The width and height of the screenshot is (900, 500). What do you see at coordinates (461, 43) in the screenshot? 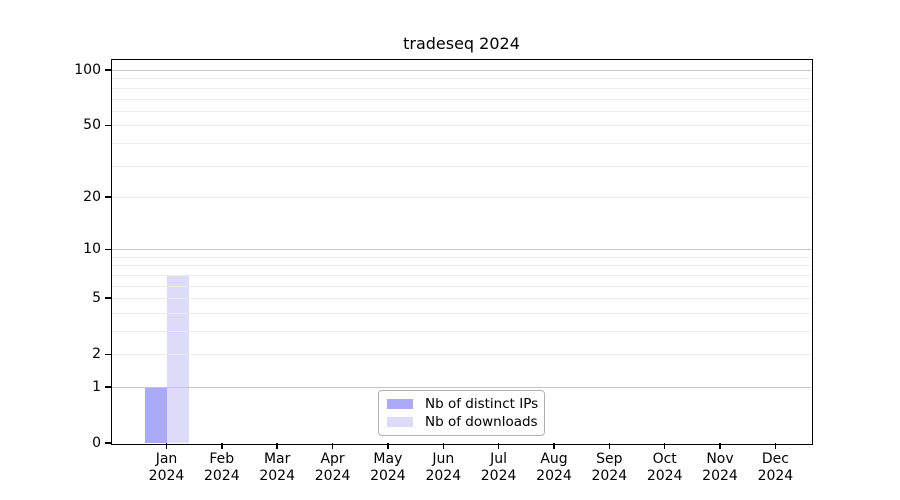
I see `chart-title: tradeseq 2024` at bounding box center [461, 43].